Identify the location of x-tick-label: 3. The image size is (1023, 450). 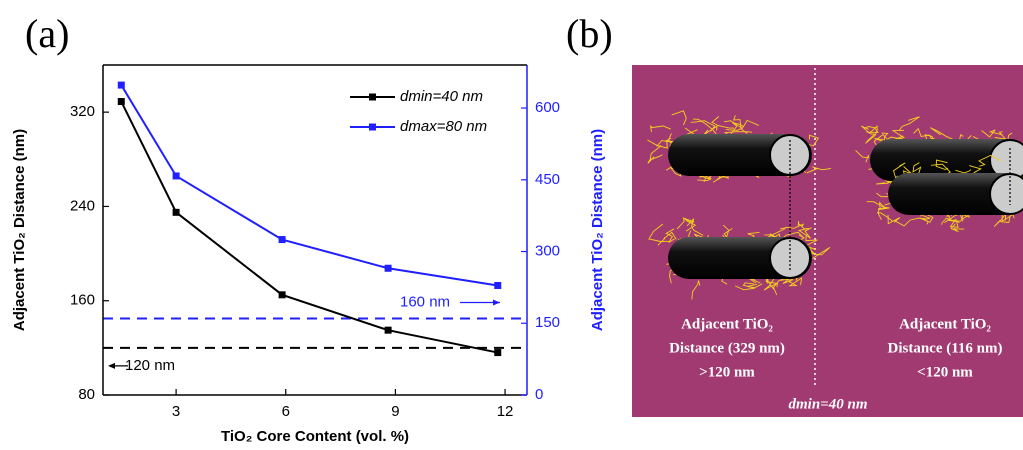
(176, 411).